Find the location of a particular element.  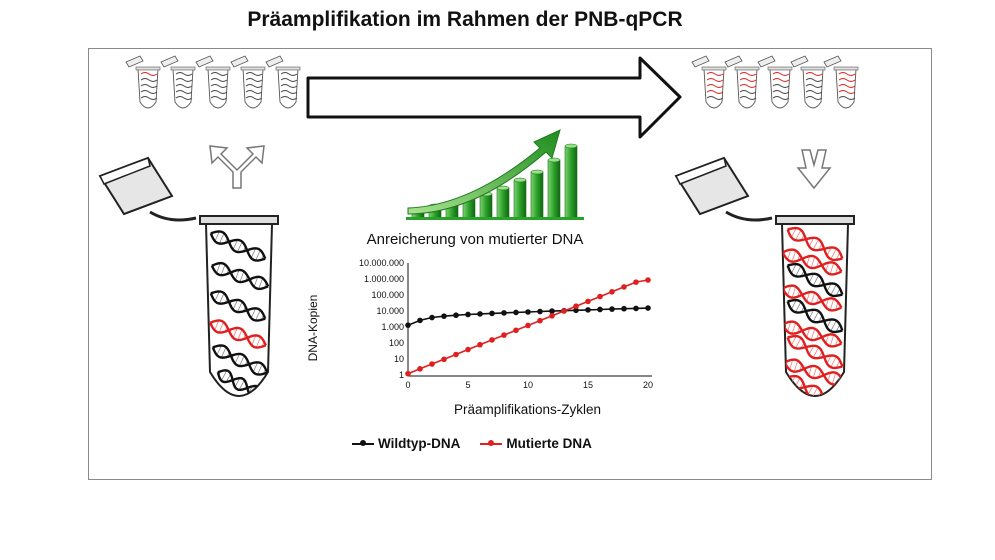

y-tick-label: 100.000 is located at coordinates (387, 295).